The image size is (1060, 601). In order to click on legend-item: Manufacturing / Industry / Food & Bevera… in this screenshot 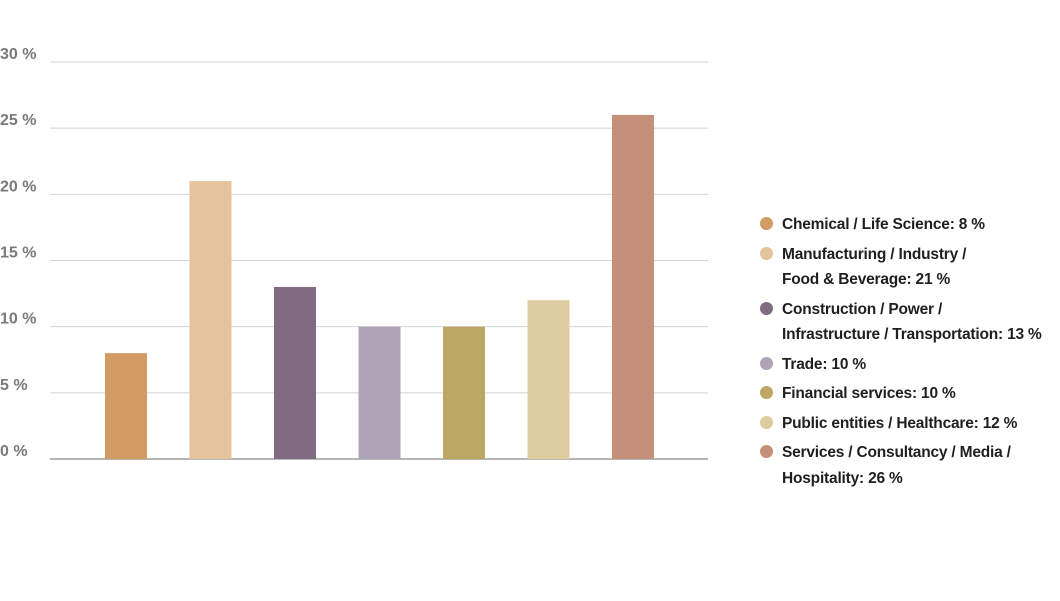, I will do `click(908, 267)`.